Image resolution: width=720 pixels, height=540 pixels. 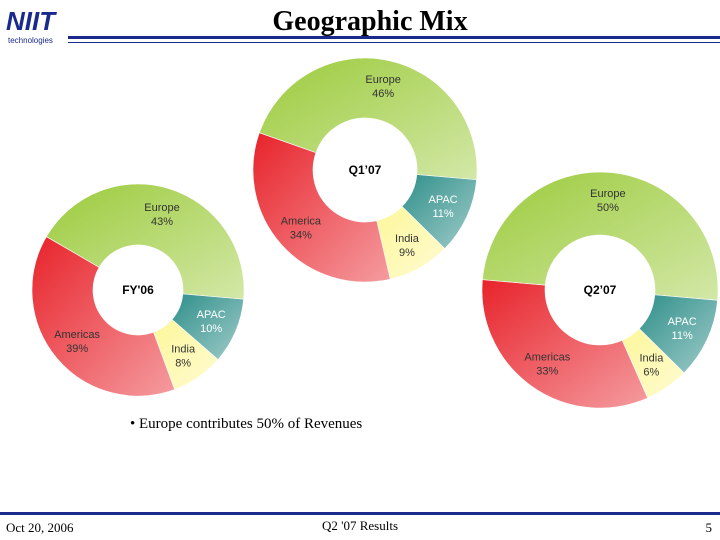 What do you see at coordinates (600, 290) in the screenshot?
I see `donut-title: Q2’07` at bounding box center [600, 290].